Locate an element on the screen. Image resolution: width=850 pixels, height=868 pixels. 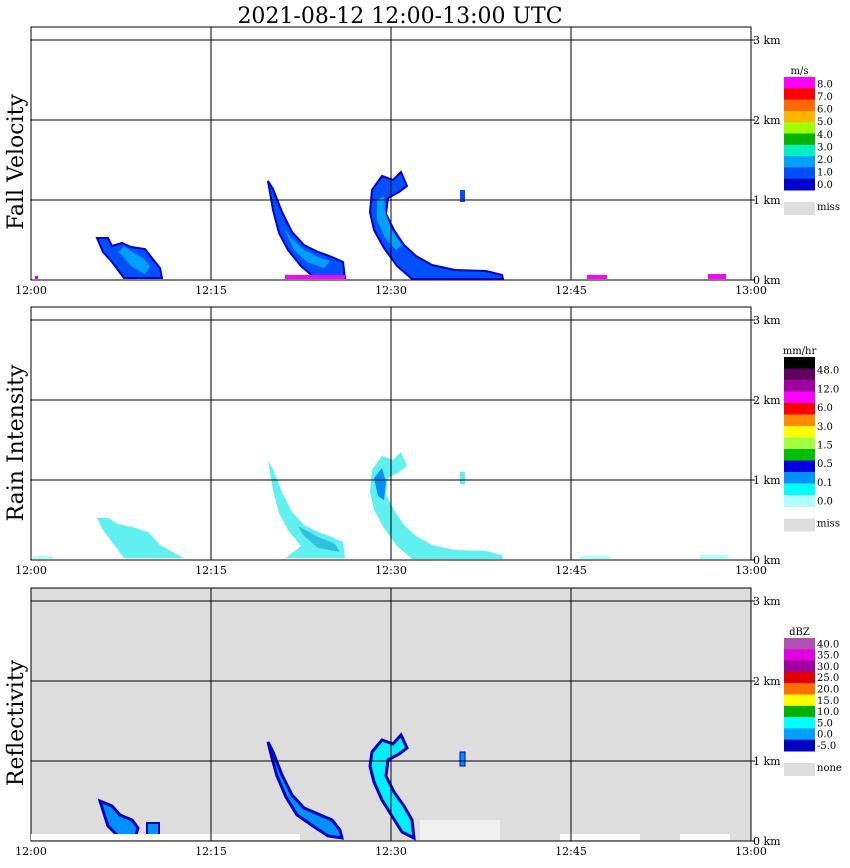
colorbar-unit: m/s is located at coordinates (800, 71).